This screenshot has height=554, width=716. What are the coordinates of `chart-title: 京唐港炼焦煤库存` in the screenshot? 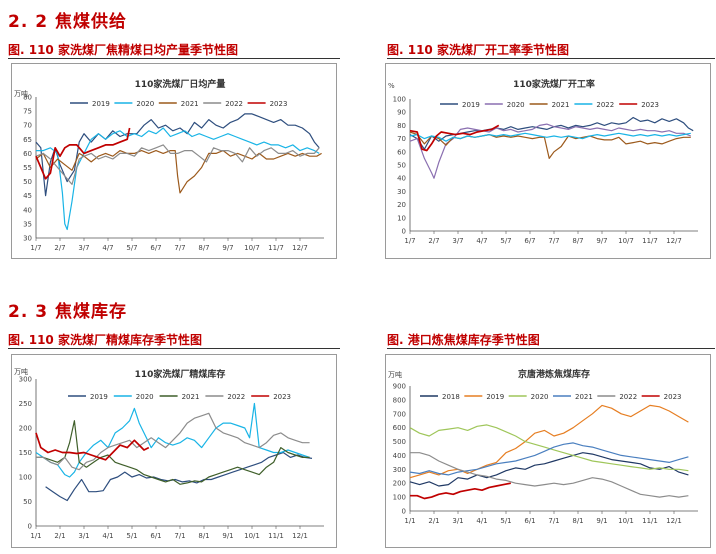 It's located at (554, 374).